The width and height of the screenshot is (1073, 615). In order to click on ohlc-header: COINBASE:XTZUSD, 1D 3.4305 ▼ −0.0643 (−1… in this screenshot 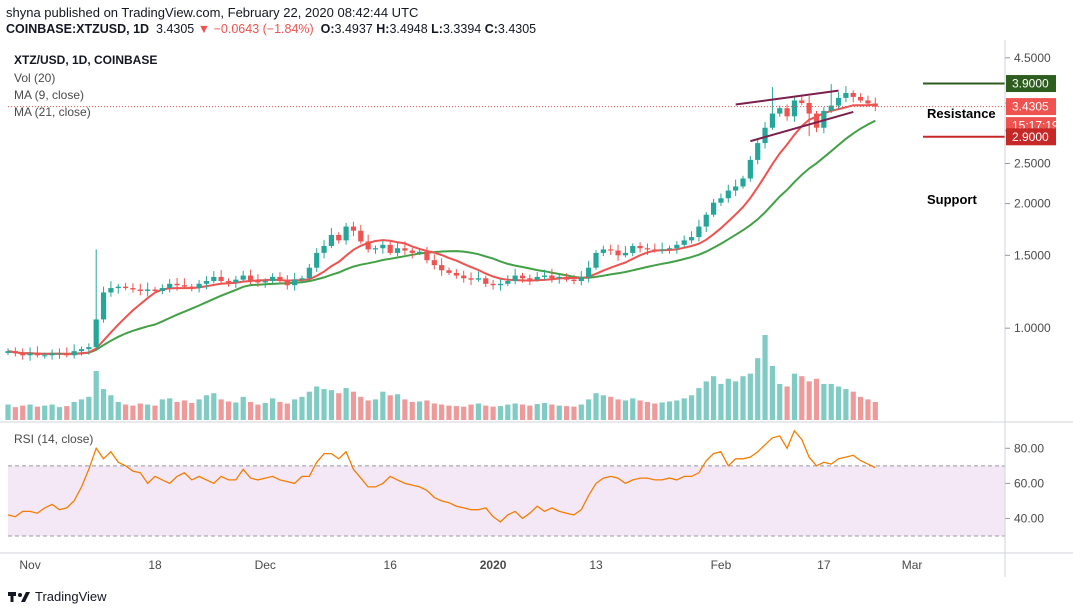, I will do `click(271, 29)`.